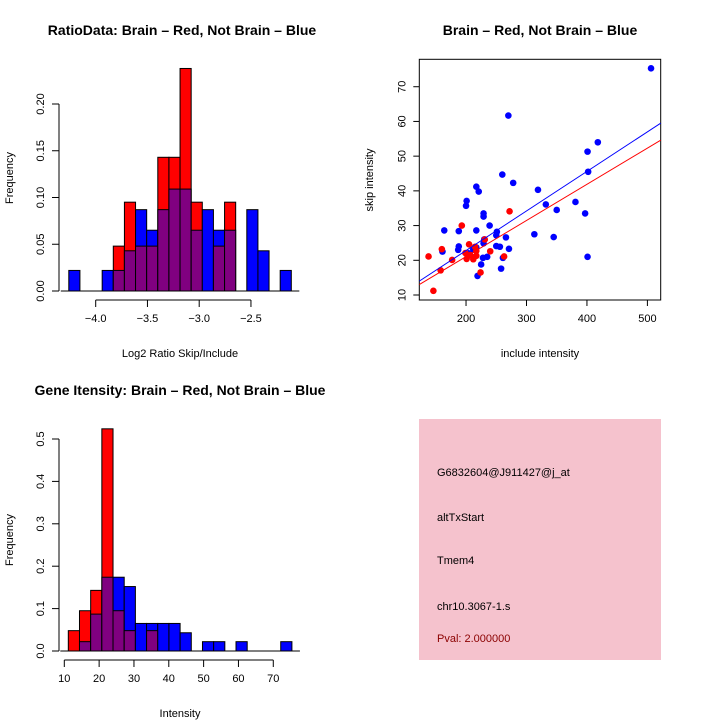  I want to click on scatter-x-tick-label: 400, so click(587, 319).